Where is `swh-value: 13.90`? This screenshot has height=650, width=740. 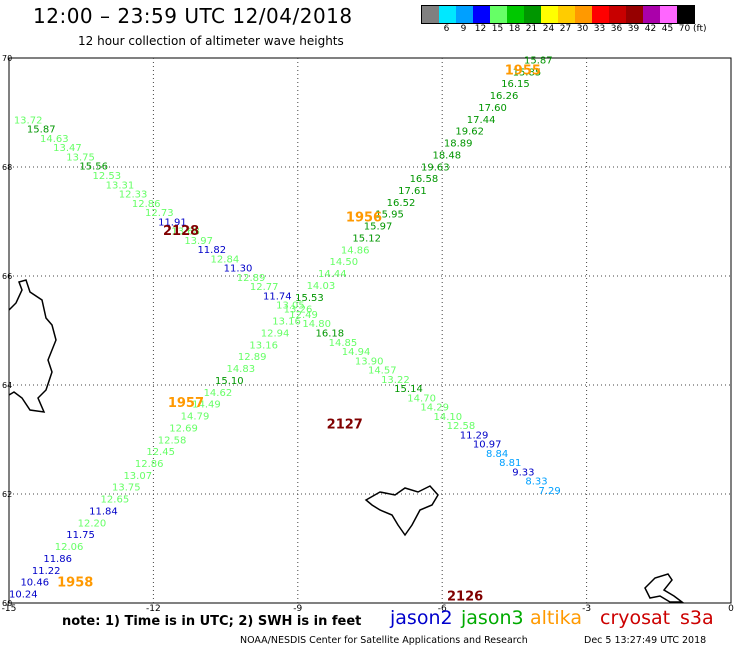 swh-value: 13.90 is located at coordinates (369, 361).